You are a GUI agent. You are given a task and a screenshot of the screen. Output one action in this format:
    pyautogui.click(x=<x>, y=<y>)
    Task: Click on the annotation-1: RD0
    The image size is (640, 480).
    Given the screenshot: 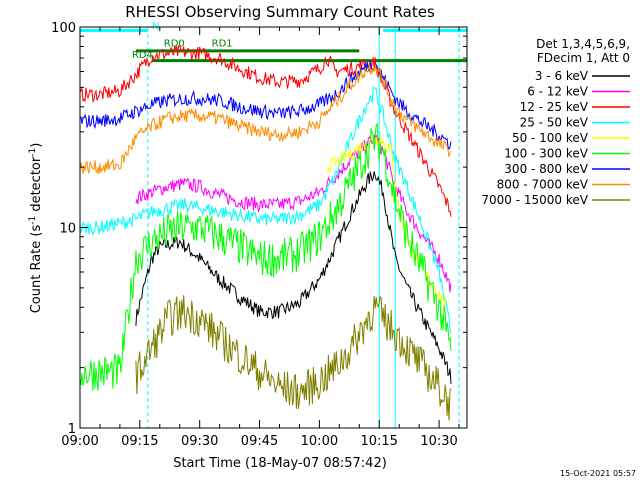 What is the action you would take?
    pyautogui.click(x=174, y=43)
    